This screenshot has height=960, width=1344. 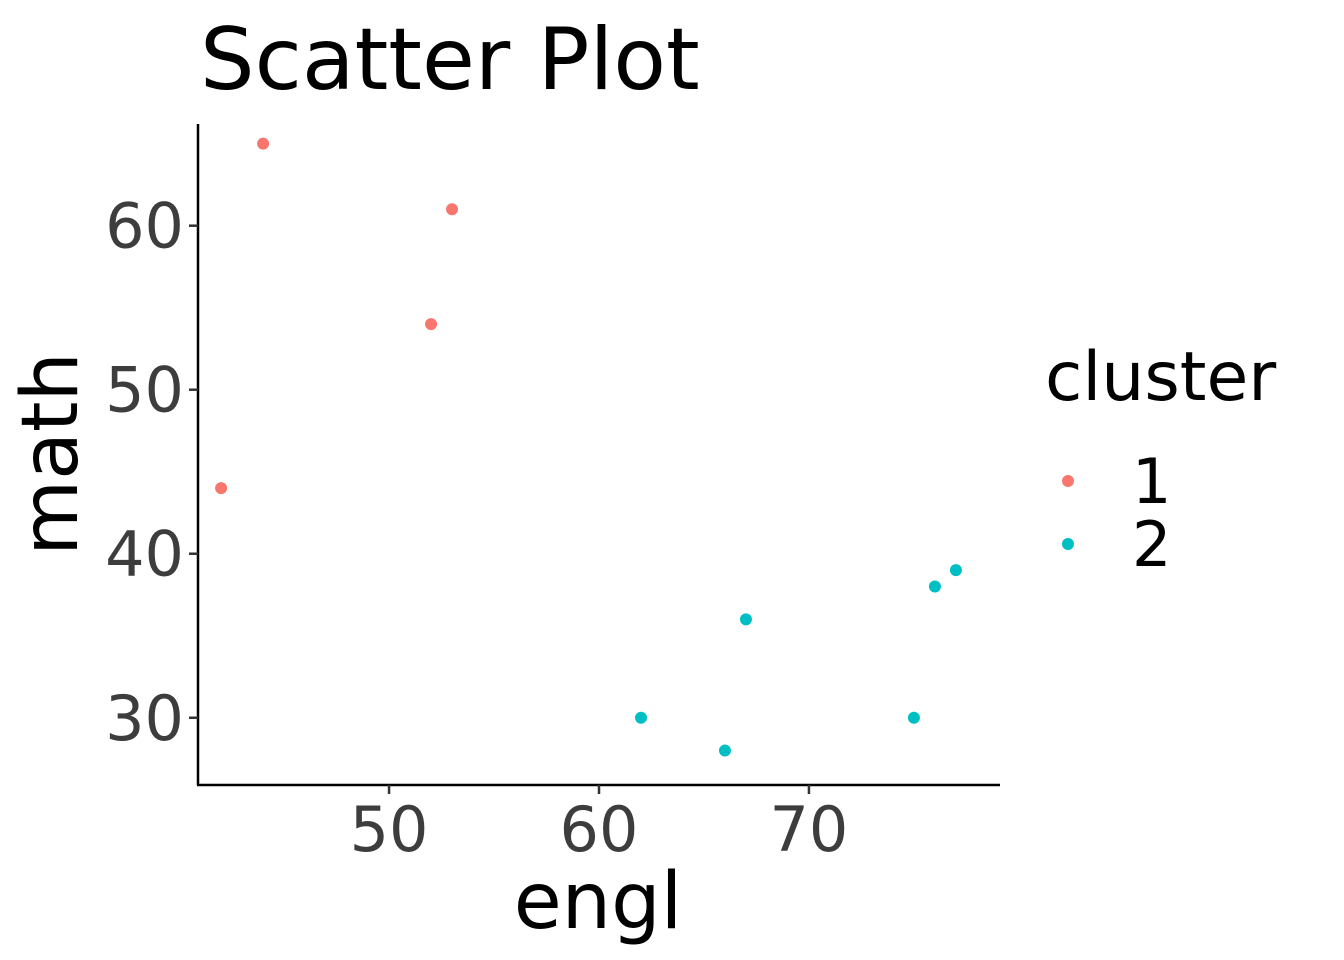 What do you see at coordinates (389, 829) in the screenshot?
I see `x-tick-label: 50` at bounding box center [389, 829].